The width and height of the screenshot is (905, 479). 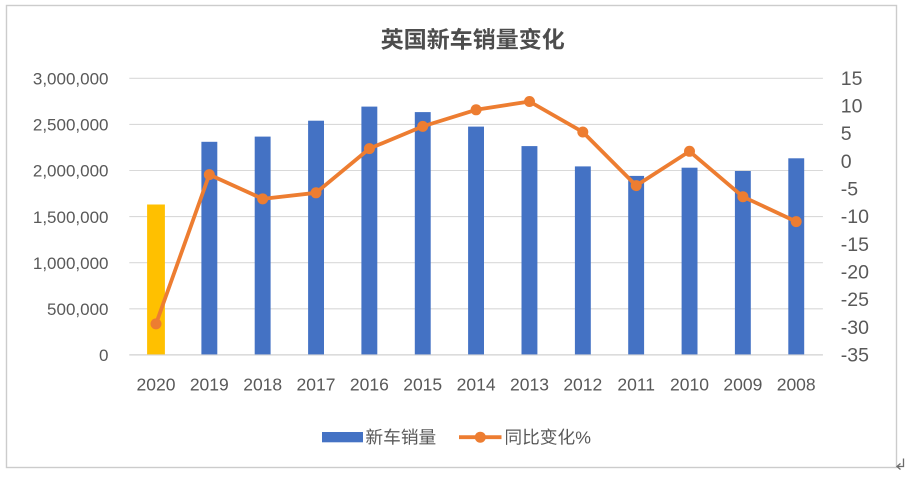 What do you see at coordinates (77, 309) in the screenshot?
I see `svg-text: 500,000` at bounding box center [77, 309].